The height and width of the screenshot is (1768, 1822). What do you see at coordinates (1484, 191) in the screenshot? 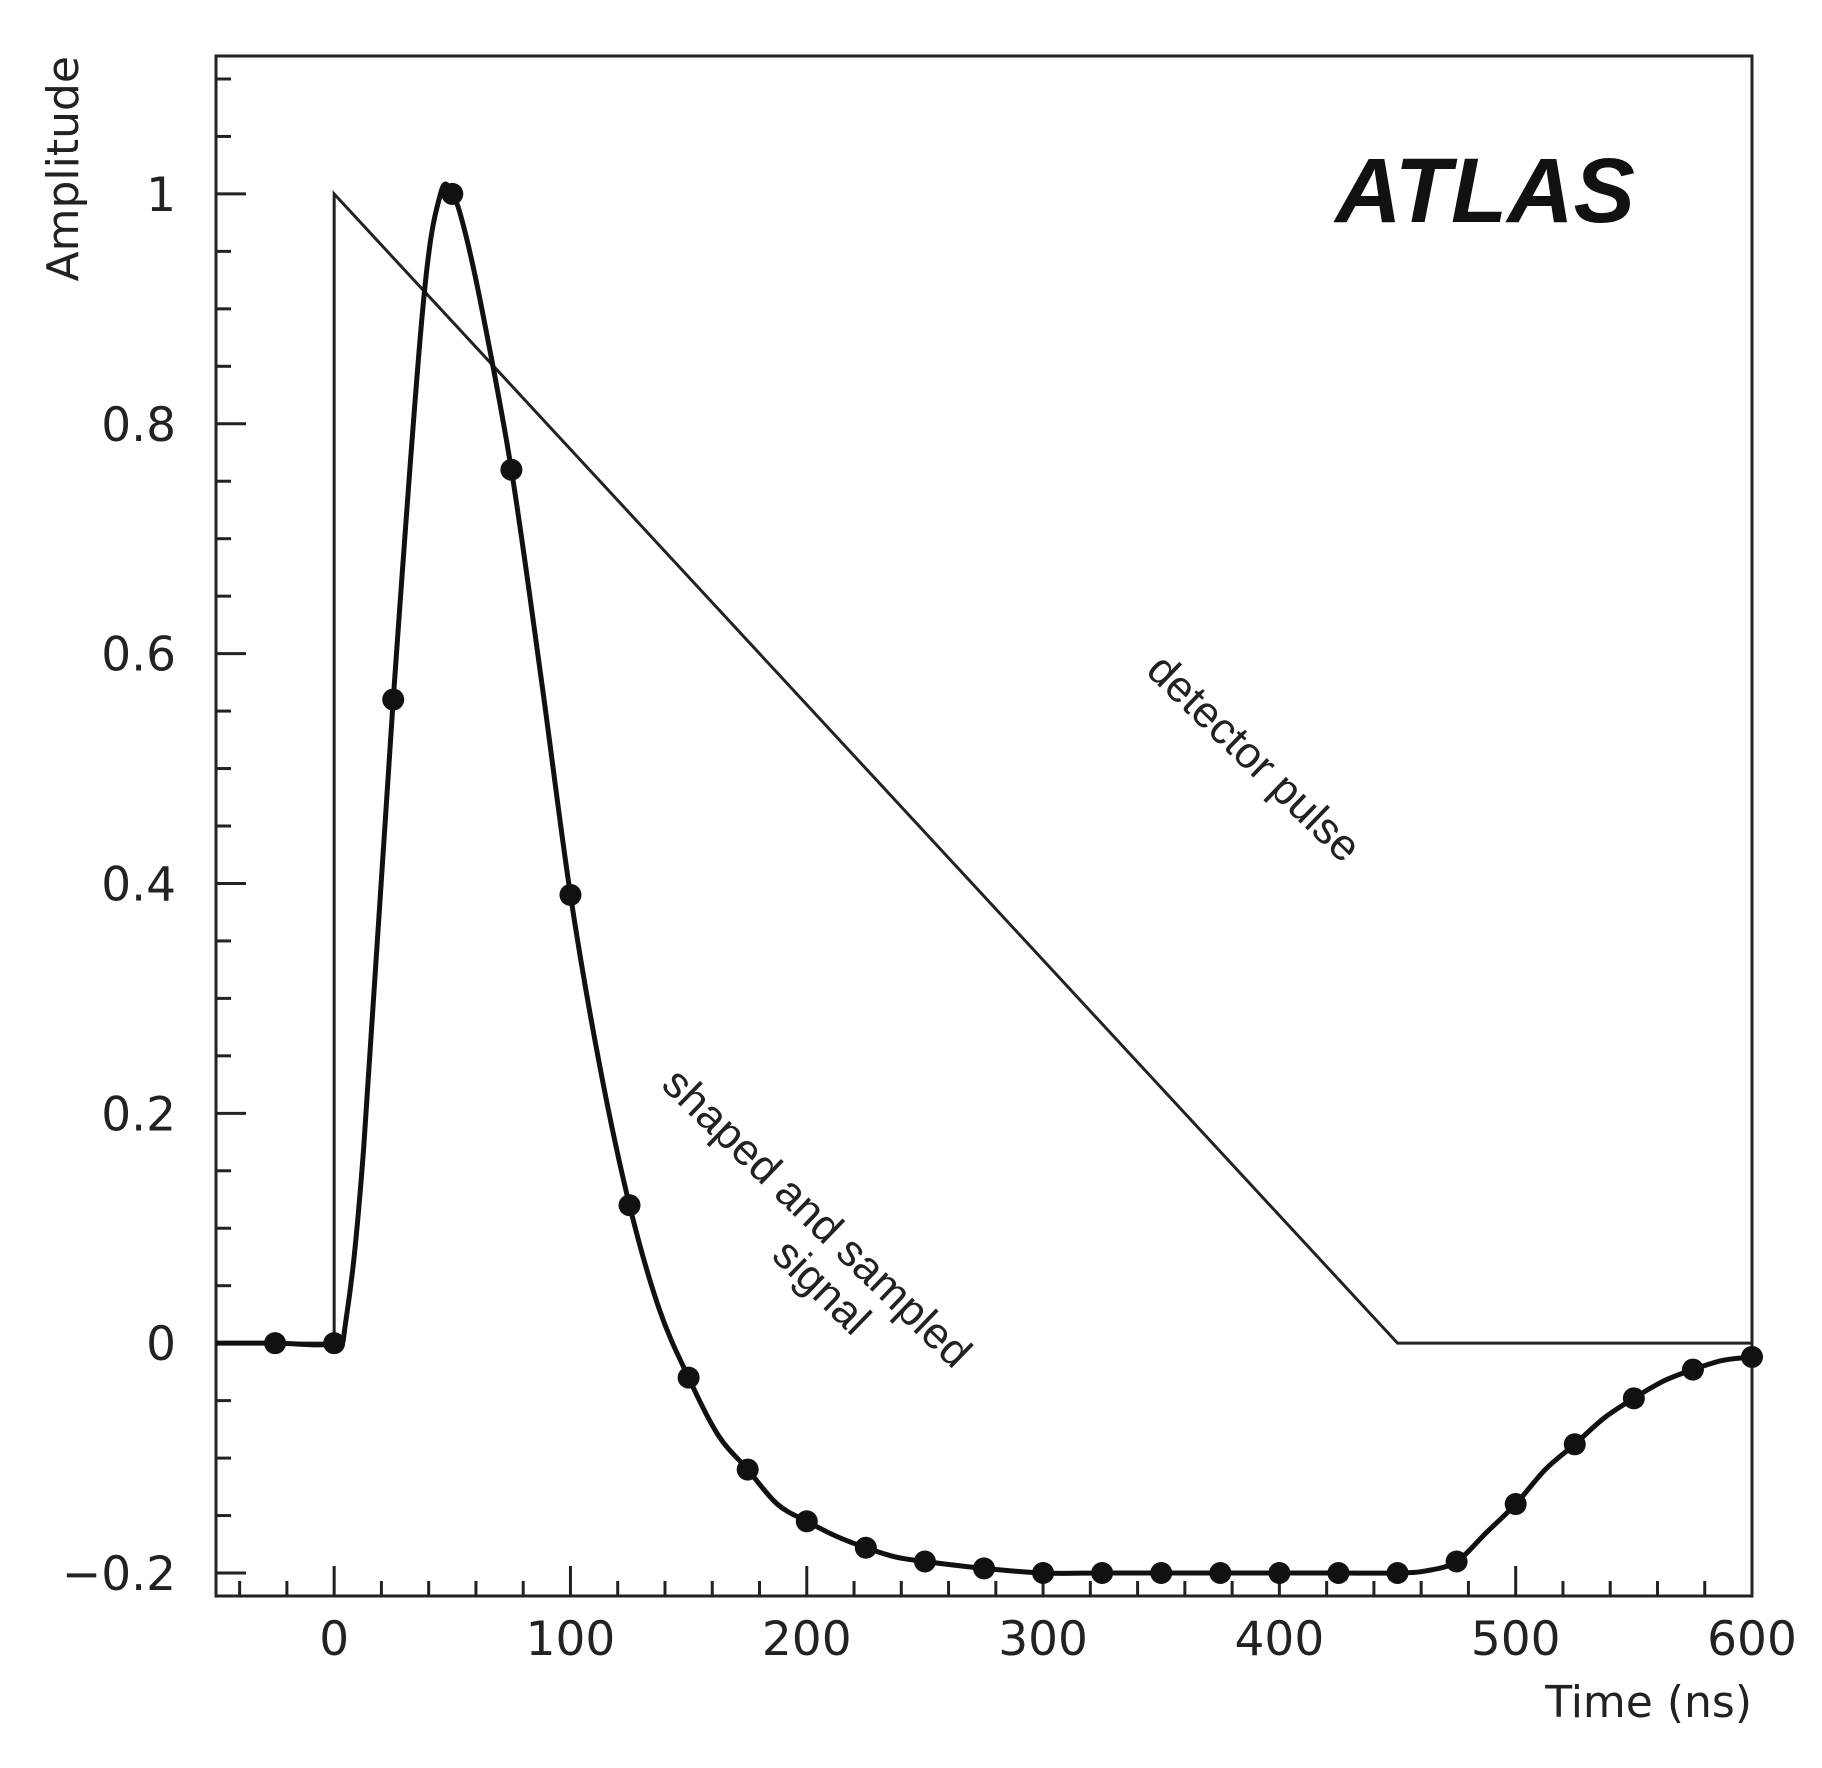
I see `atlas-logo: ATLAS` at bounding box center [1484, 191].